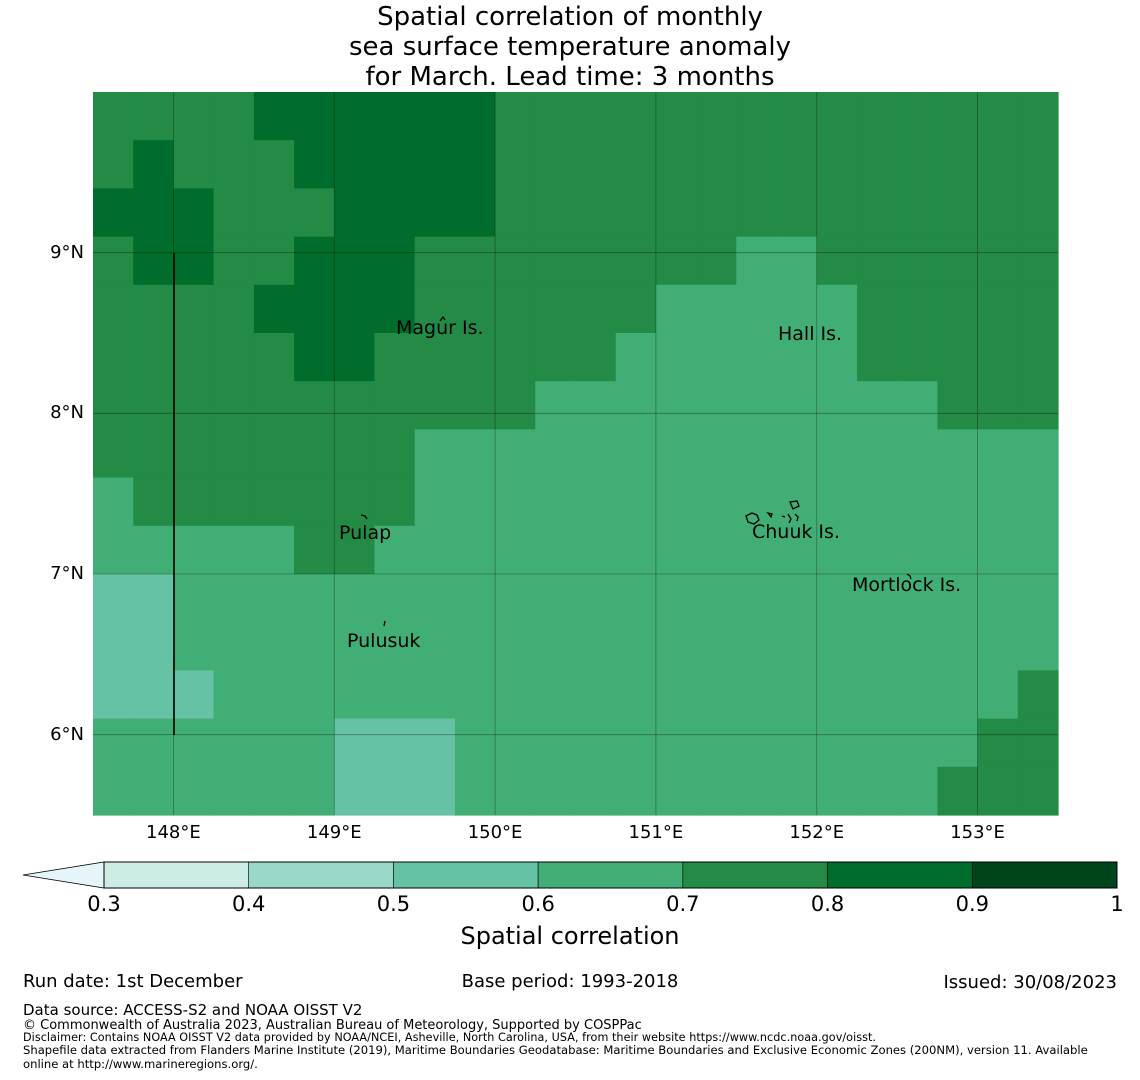 Image resolution: width=1140 pixels, height=1080 pixels. What do you see at coordinates (365, 533) in the screenshot?
I see `place-label-pulap: Pulap` at bounding box center [365, 533].